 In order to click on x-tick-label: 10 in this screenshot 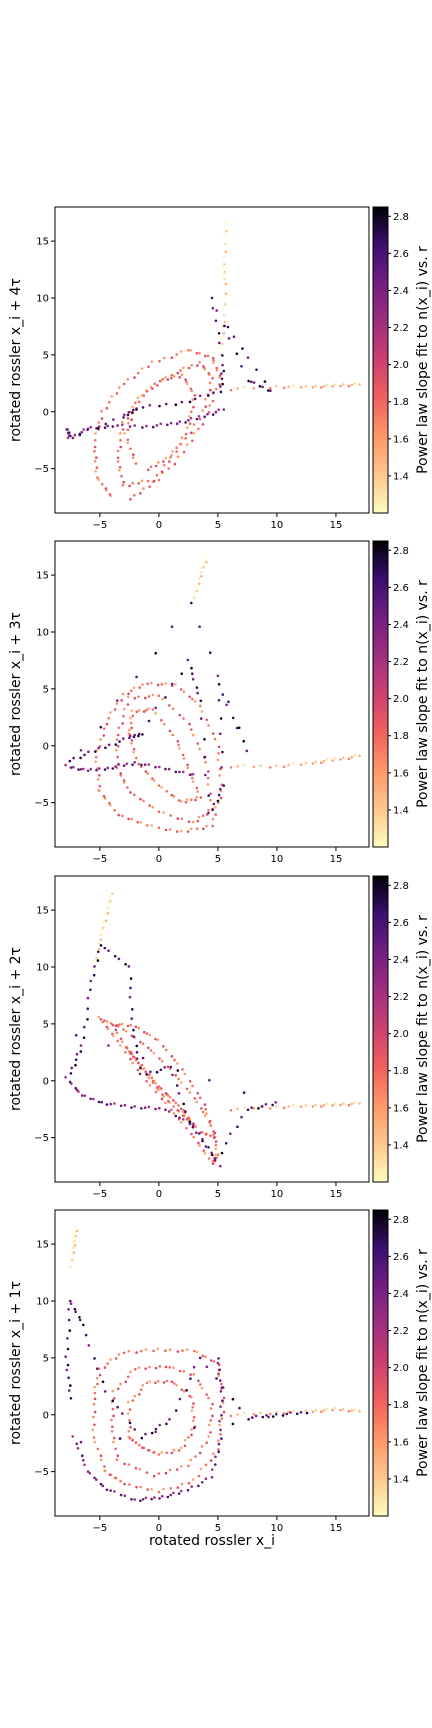, I will do `click(277, 525)`.